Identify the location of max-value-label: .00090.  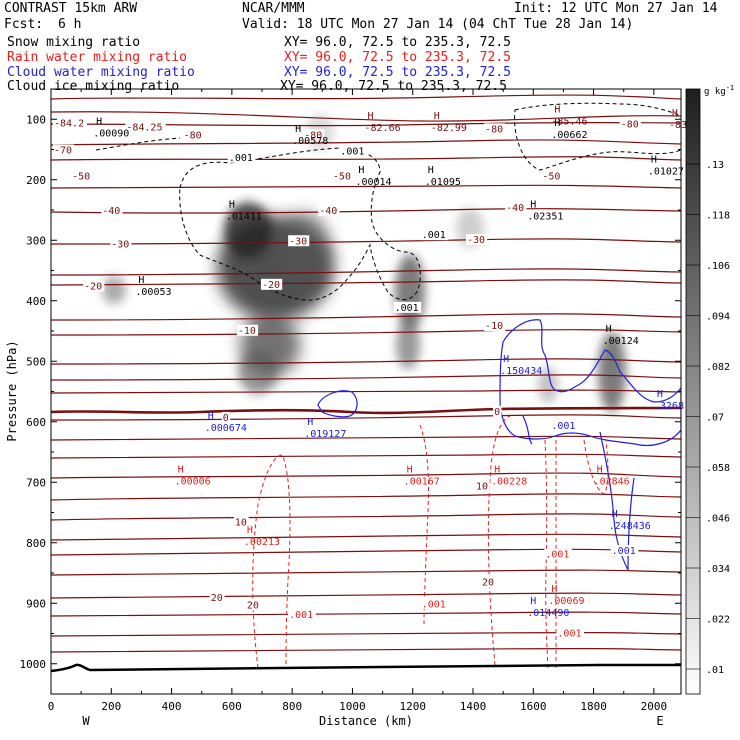
(111, 133).